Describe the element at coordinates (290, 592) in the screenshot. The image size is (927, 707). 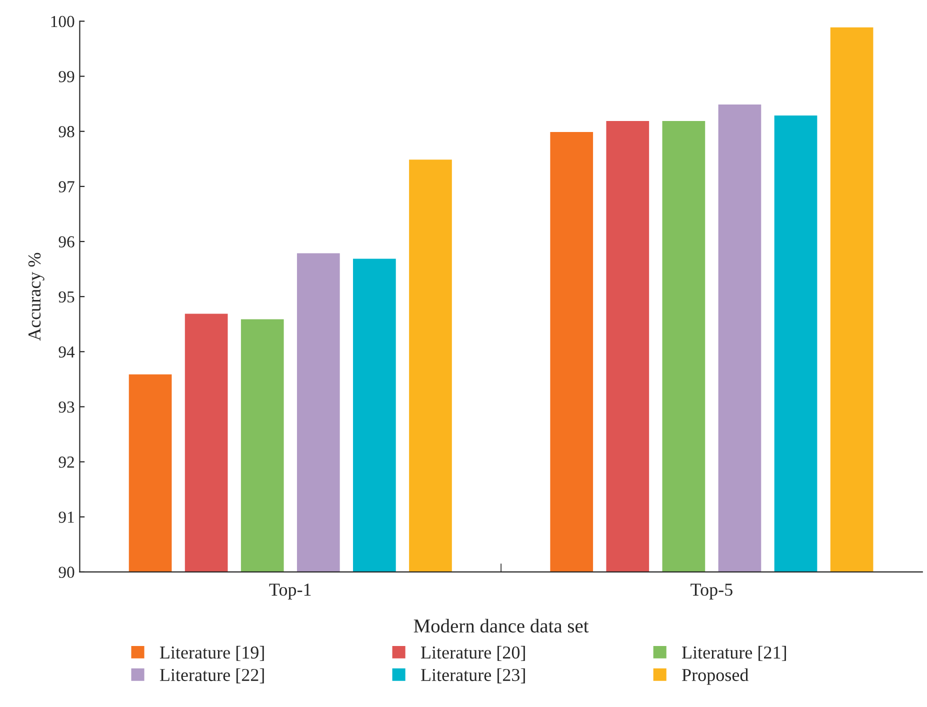
I see `x-tick-label: Top-1` at that location.